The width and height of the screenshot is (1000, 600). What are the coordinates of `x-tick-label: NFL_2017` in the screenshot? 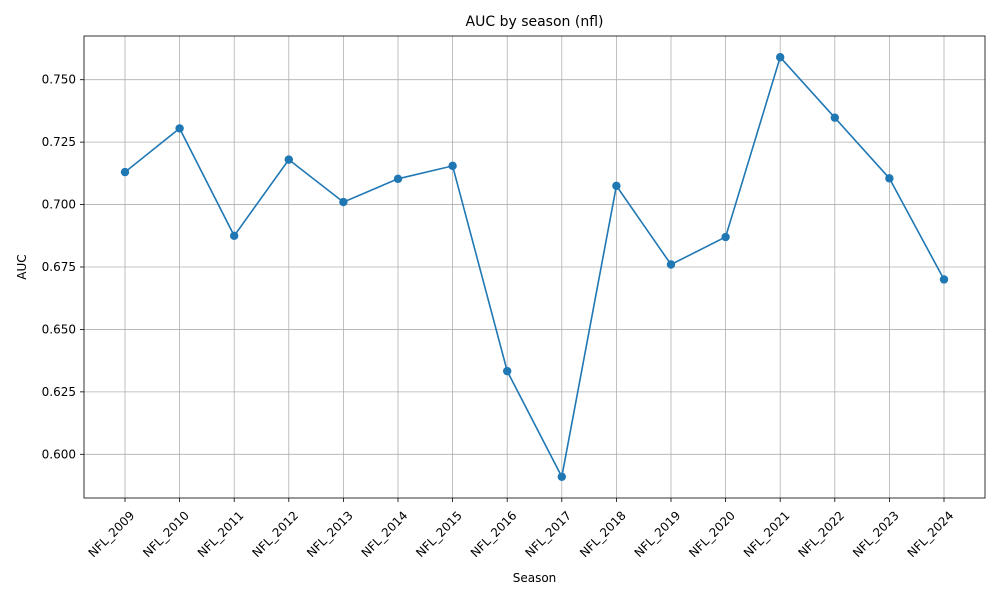 It's located at (548, 534).